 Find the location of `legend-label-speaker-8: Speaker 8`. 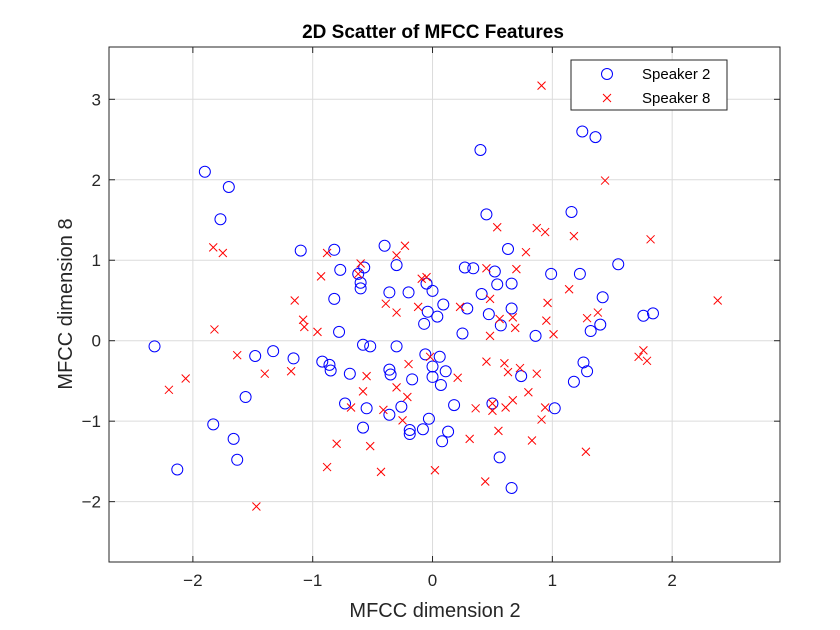

legend-label-speaker-8: Speaker 8 is located at coordinates (676, 98).